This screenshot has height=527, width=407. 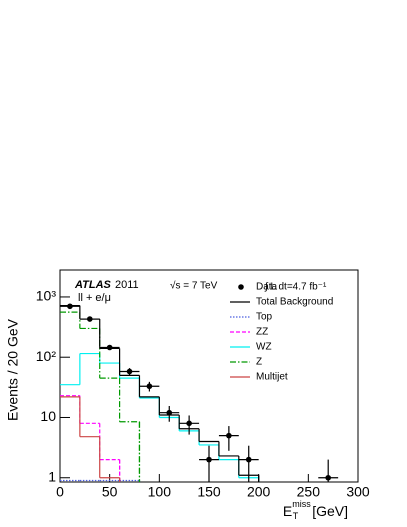 What do you see at coordinates (46, 296) in the screenshot?
I see `y-tick-label: 10³` at bounding box center [46, 296].